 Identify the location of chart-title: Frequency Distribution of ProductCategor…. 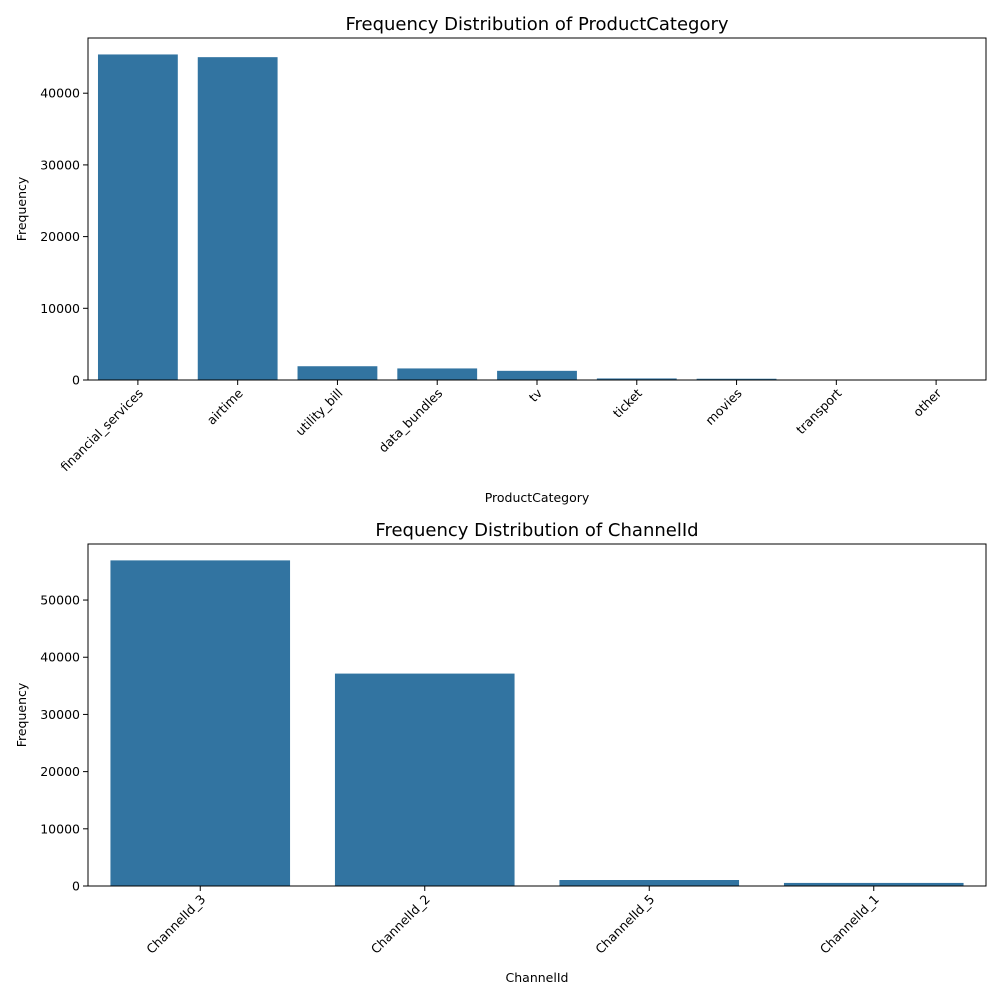
(536, 24).